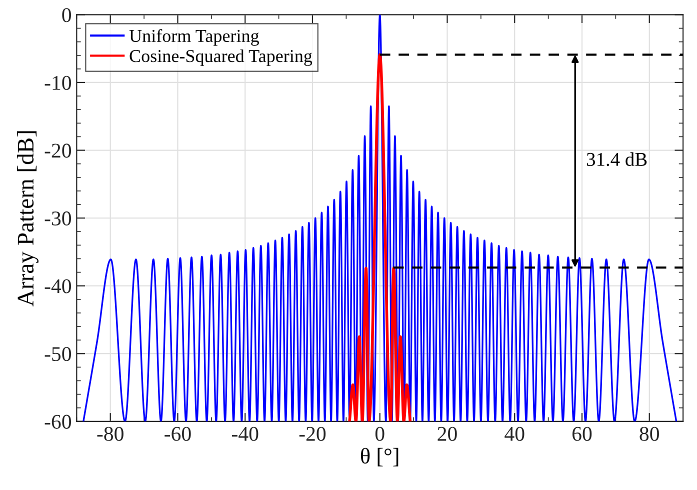 This screenshot has height=490, width=697. What do you see at coordinates (447, 433) in the screenshot?
I see `x-tick-label: 20` at bounding box center [447, 433].